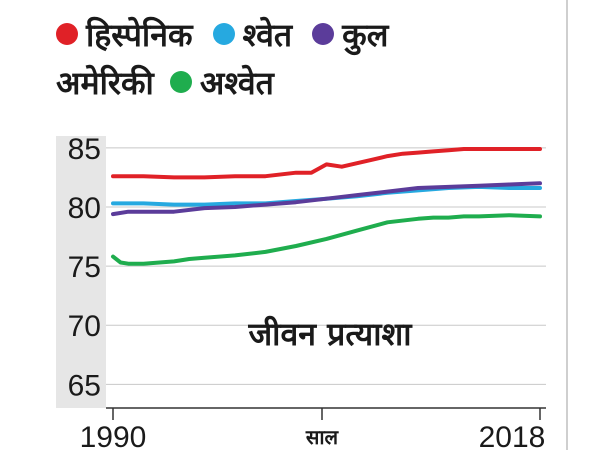 The width and height of the screenshot is (600, 450). I want to click on series-line-total, so click(326, 199).